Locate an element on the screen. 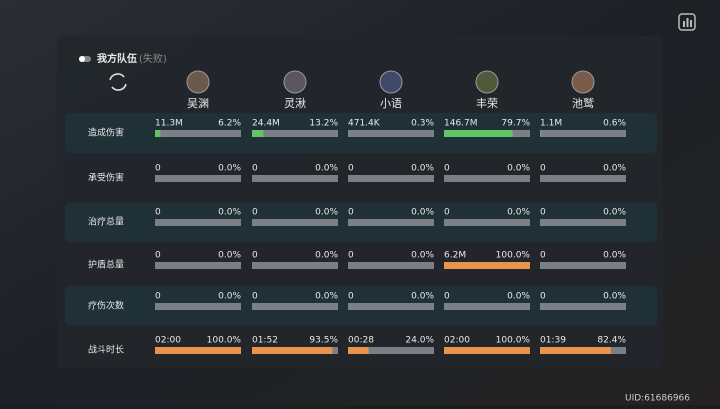 The width and height of the screenshot is (720, 409). cell-percent: 93.5% is located at coordinates (323, 341).